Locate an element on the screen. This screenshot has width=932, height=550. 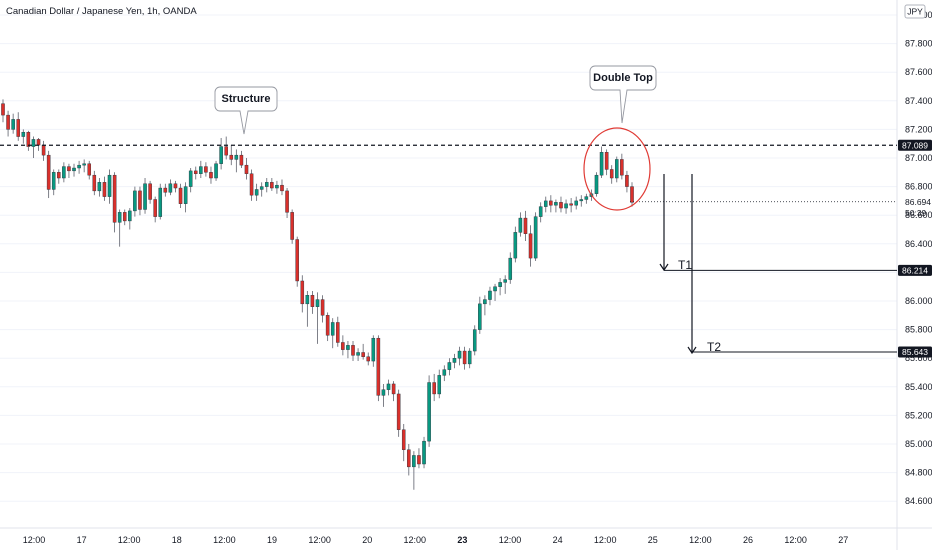
time-tick-label: 20 is located at coordinates (367, 540).